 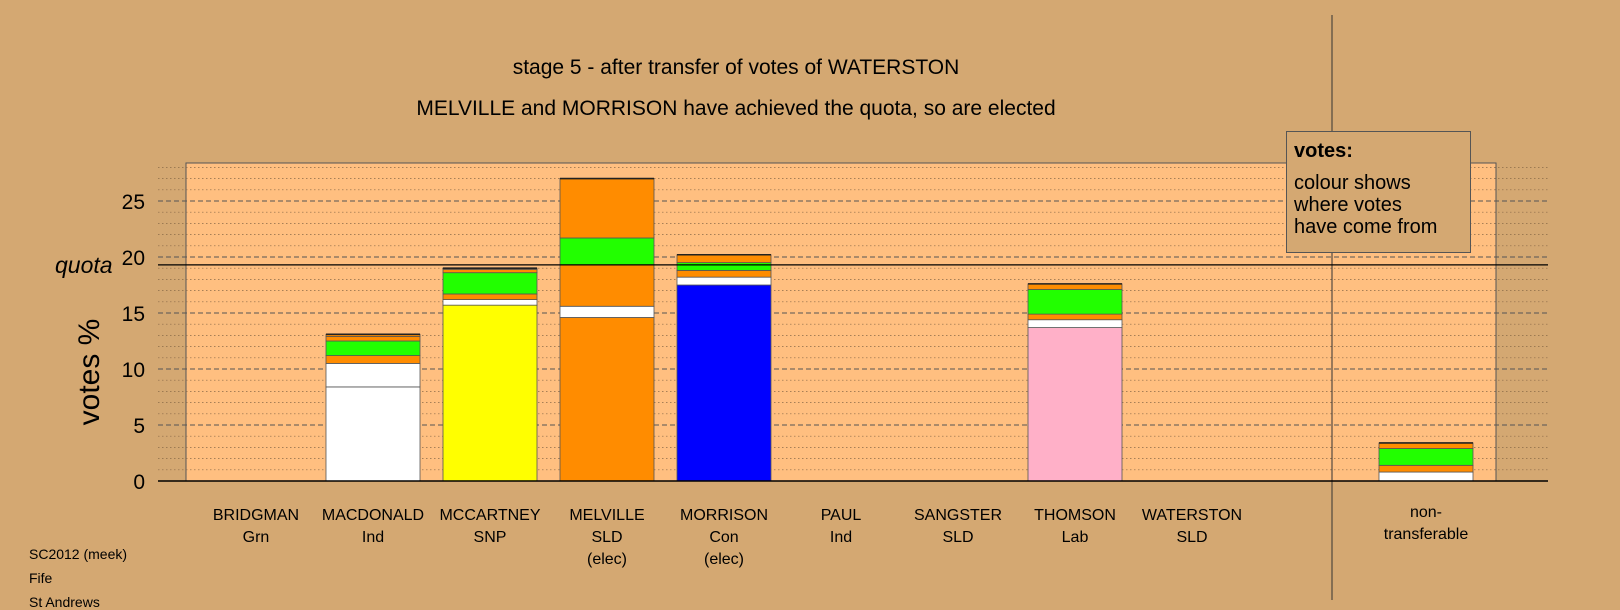 I want to click on bar-nontransferable, so click(x=1426, y=462).